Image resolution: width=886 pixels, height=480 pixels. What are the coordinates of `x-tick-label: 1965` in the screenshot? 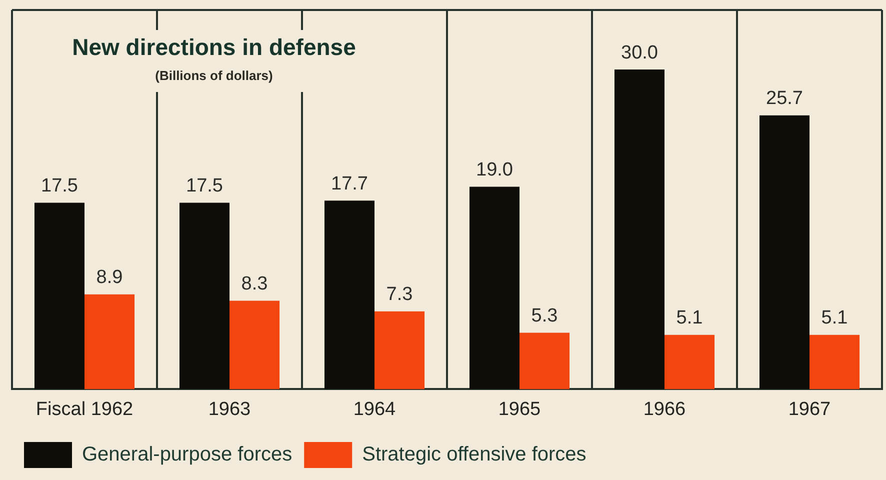 It's located at (519, 409).